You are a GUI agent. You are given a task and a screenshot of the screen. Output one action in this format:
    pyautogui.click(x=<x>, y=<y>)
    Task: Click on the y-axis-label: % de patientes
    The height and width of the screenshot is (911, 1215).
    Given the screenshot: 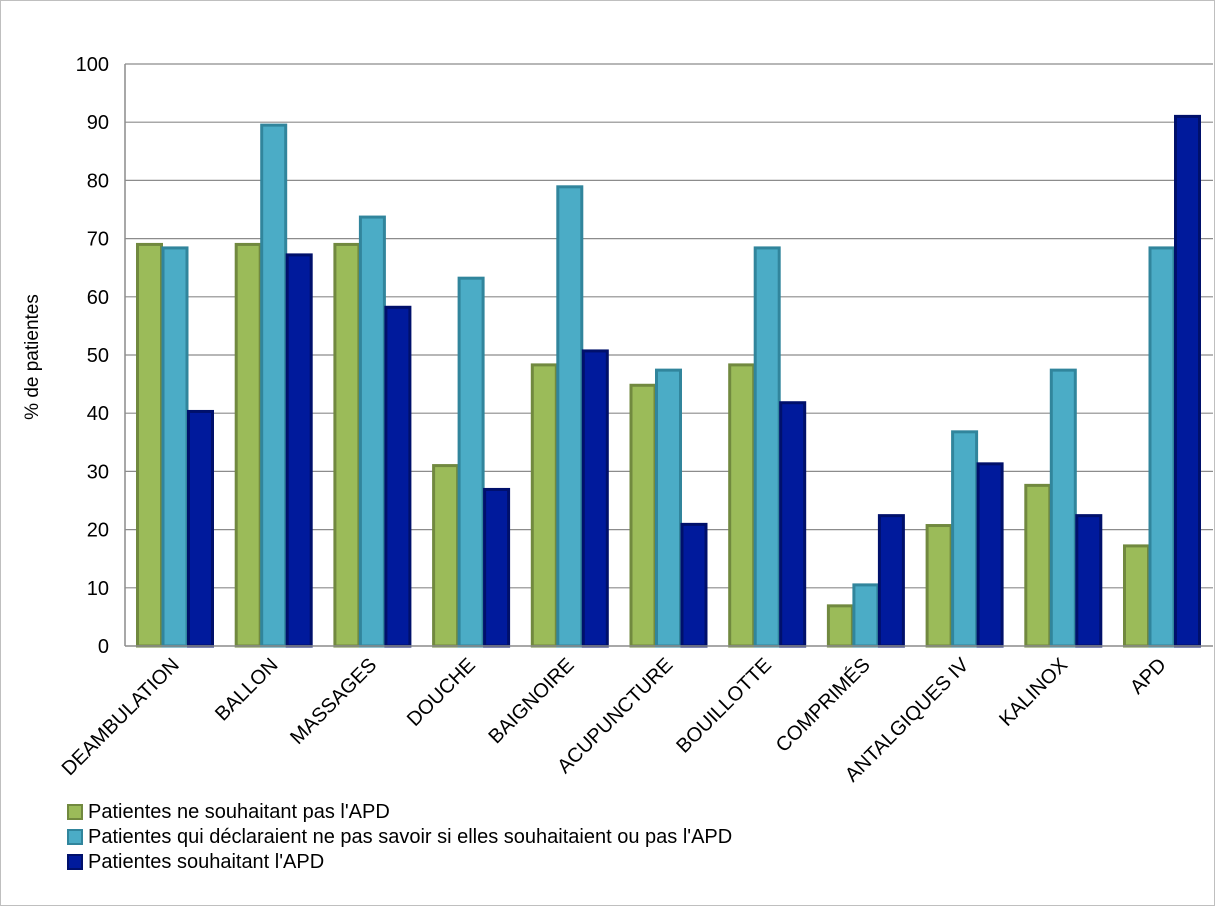 What is the action you would take?
    pyautogui.click(x=32, y=357)
    